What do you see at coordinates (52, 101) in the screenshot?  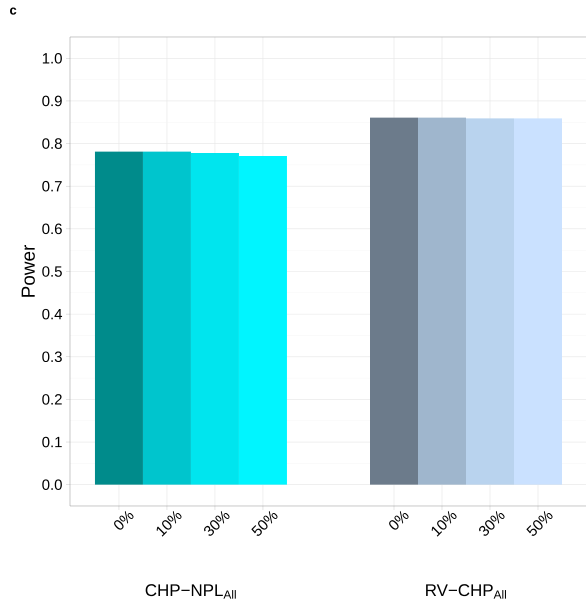 I see `y-tick-label: 0.9` at bounding box center [52, 101].